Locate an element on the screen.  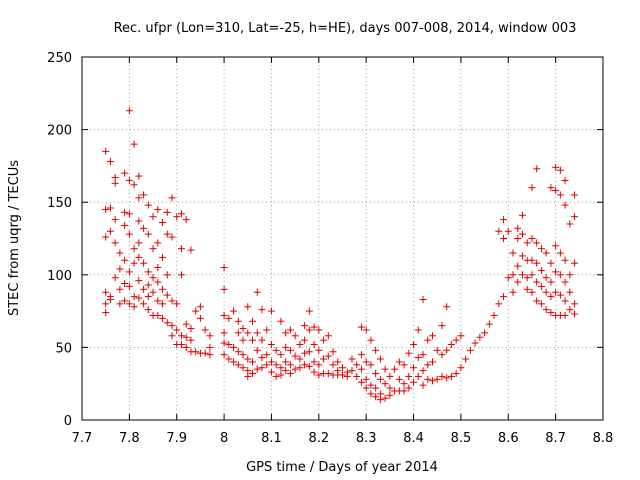
y-axis-label: STEC from uqrg / TECUs is located at coordinates (14, 238).